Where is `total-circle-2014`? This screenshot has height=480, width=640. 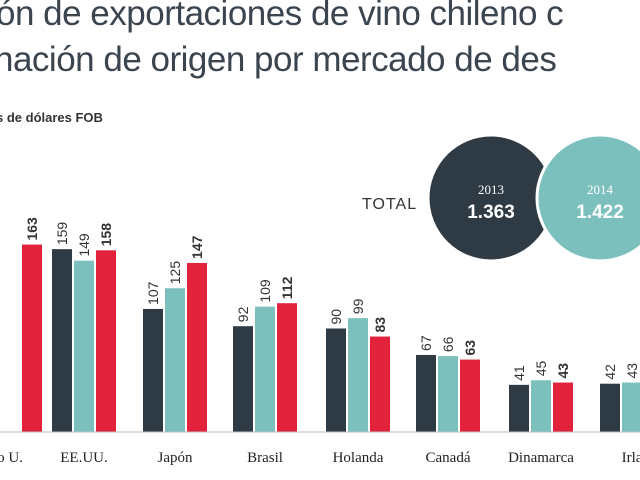 total-circle-2014 is located at coordinates (587, 198).